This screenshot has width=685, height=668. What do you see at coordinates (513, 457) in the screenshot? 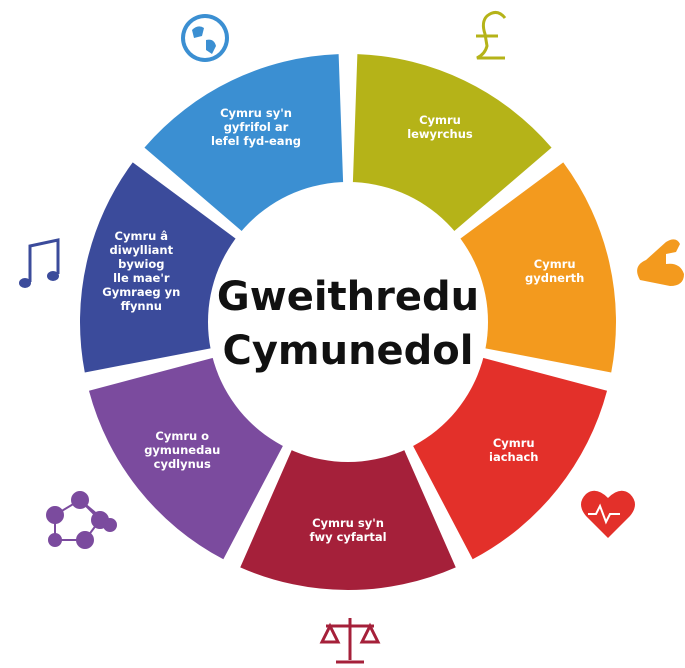
I see `label-line: iachach` at bounding box center [513, 457].